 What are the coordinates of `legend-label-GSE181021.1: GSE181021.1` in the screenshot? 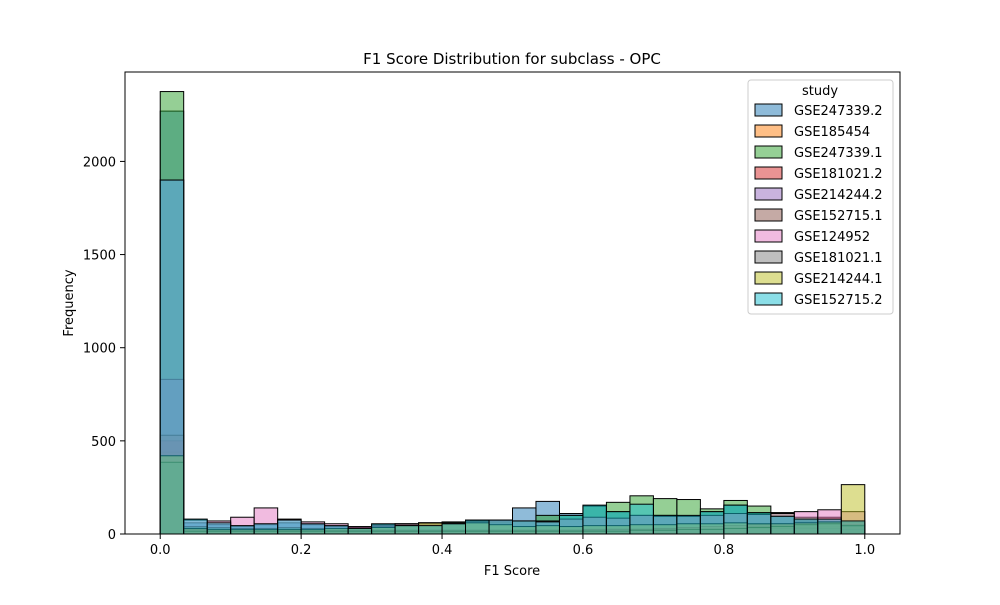 It's located at (838, 258).